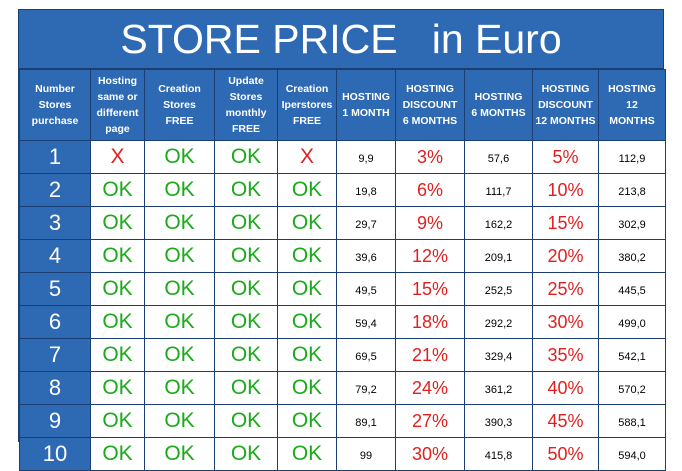  I want to click on discount-6-months-cell: 18%, so click(430, 322).